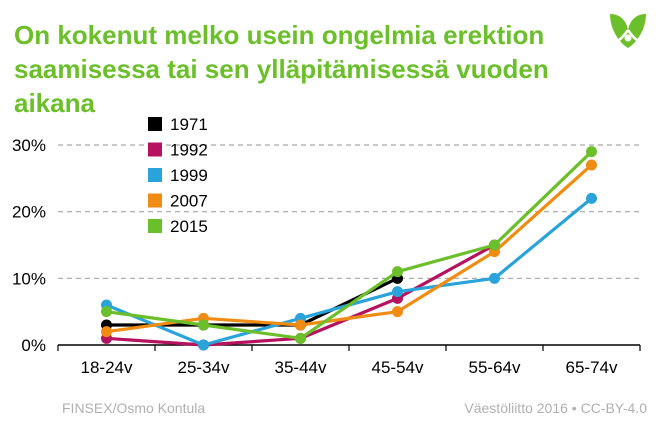 This screenshot has width=662, height=440. I want to click on x-tick-label: 65-74v, so click(592, 367).